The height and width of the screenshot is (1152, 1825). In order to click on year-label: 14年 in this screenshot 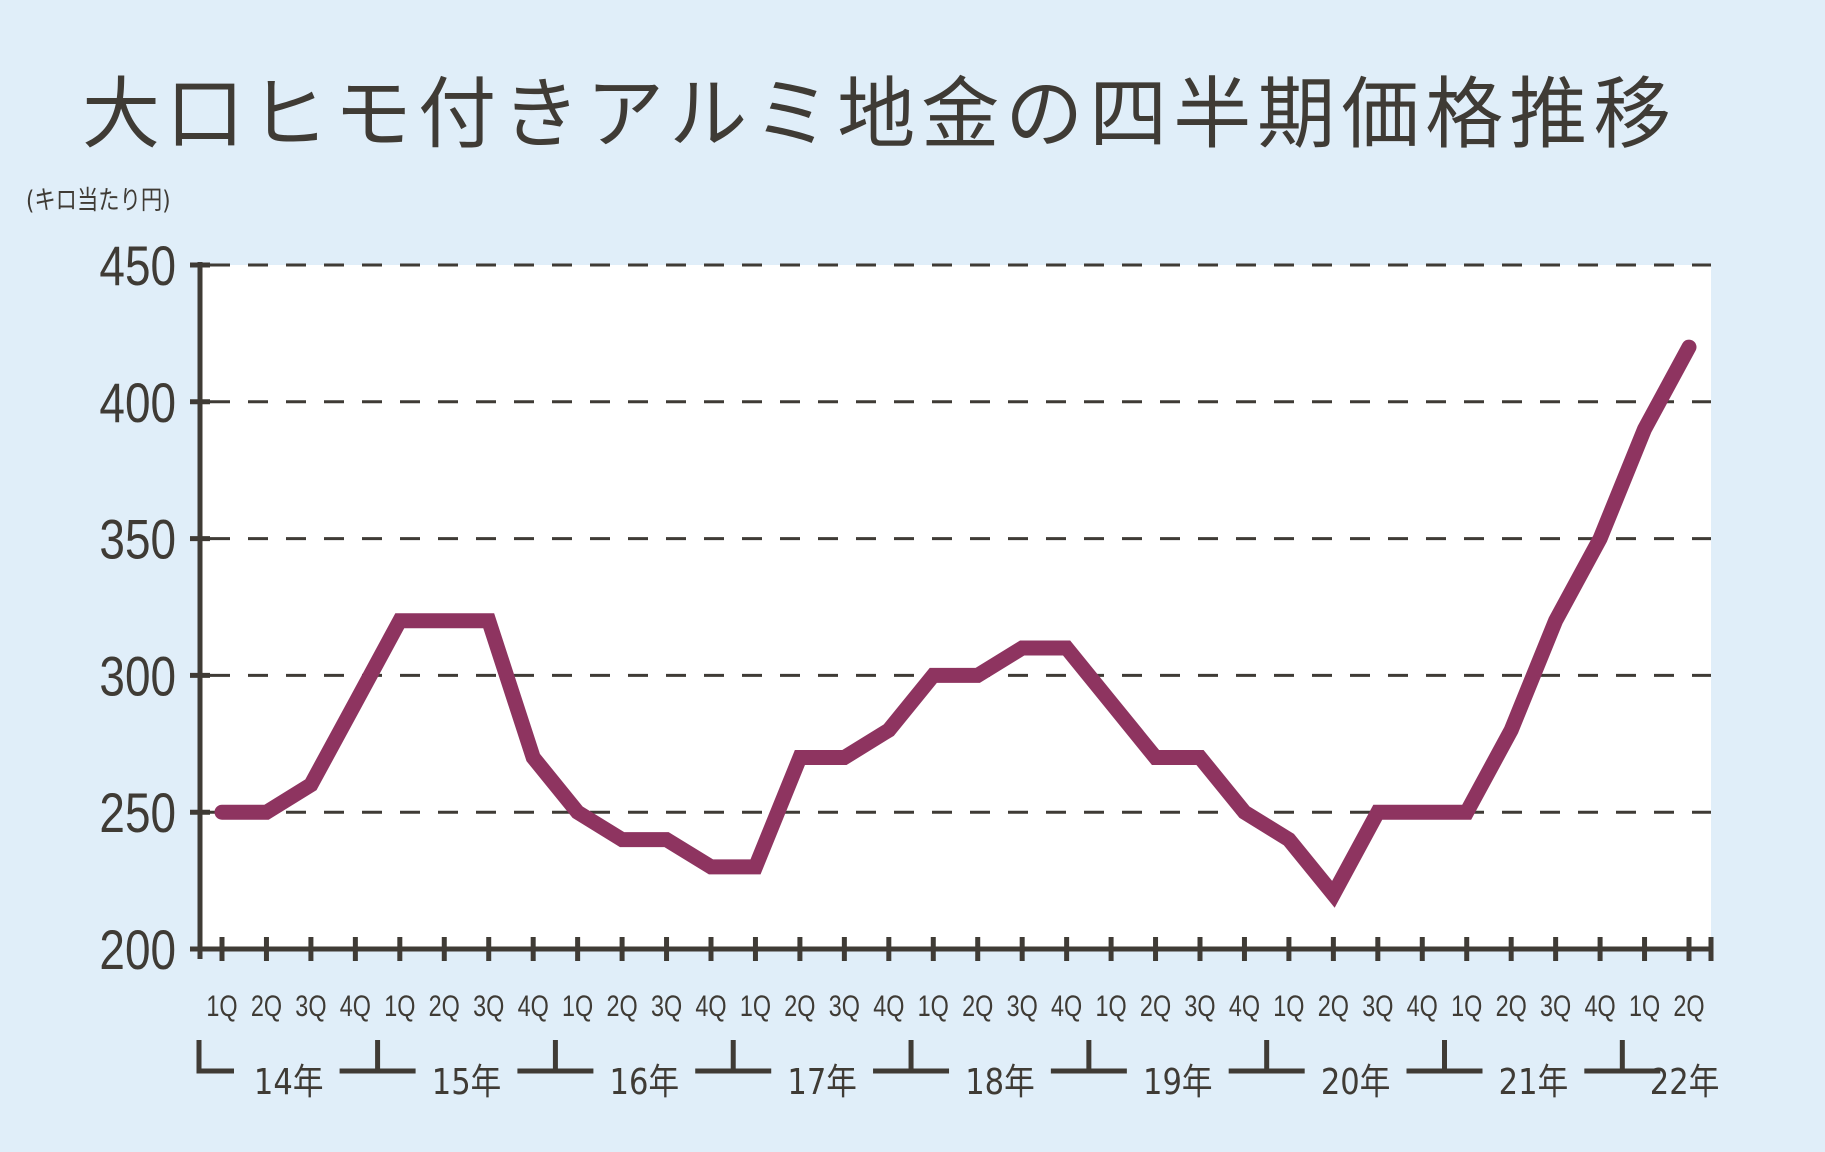, I will do `click(289, 1082)`.